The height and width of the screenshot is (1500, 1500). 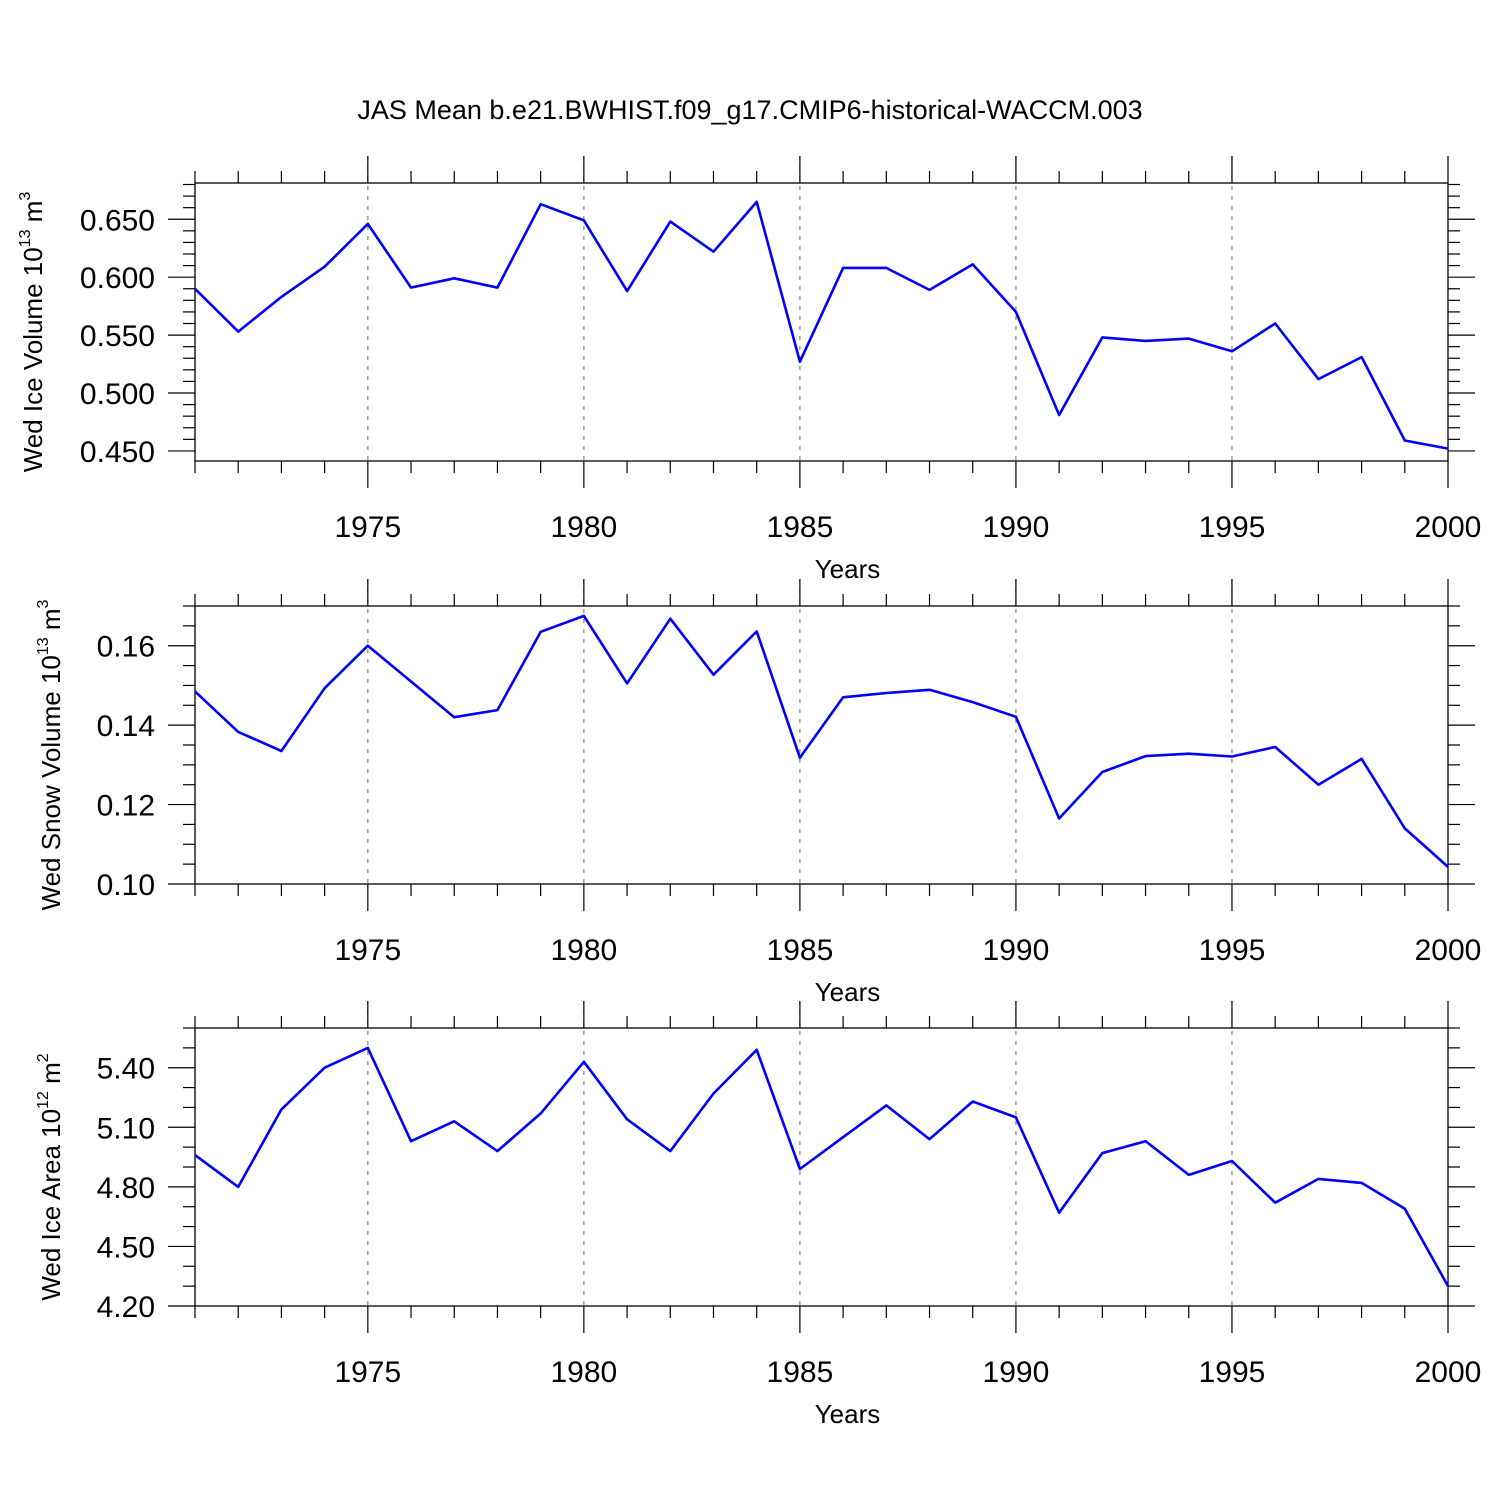 I want to click on y-tick-label: 0.10, so click(x=126, y=885).